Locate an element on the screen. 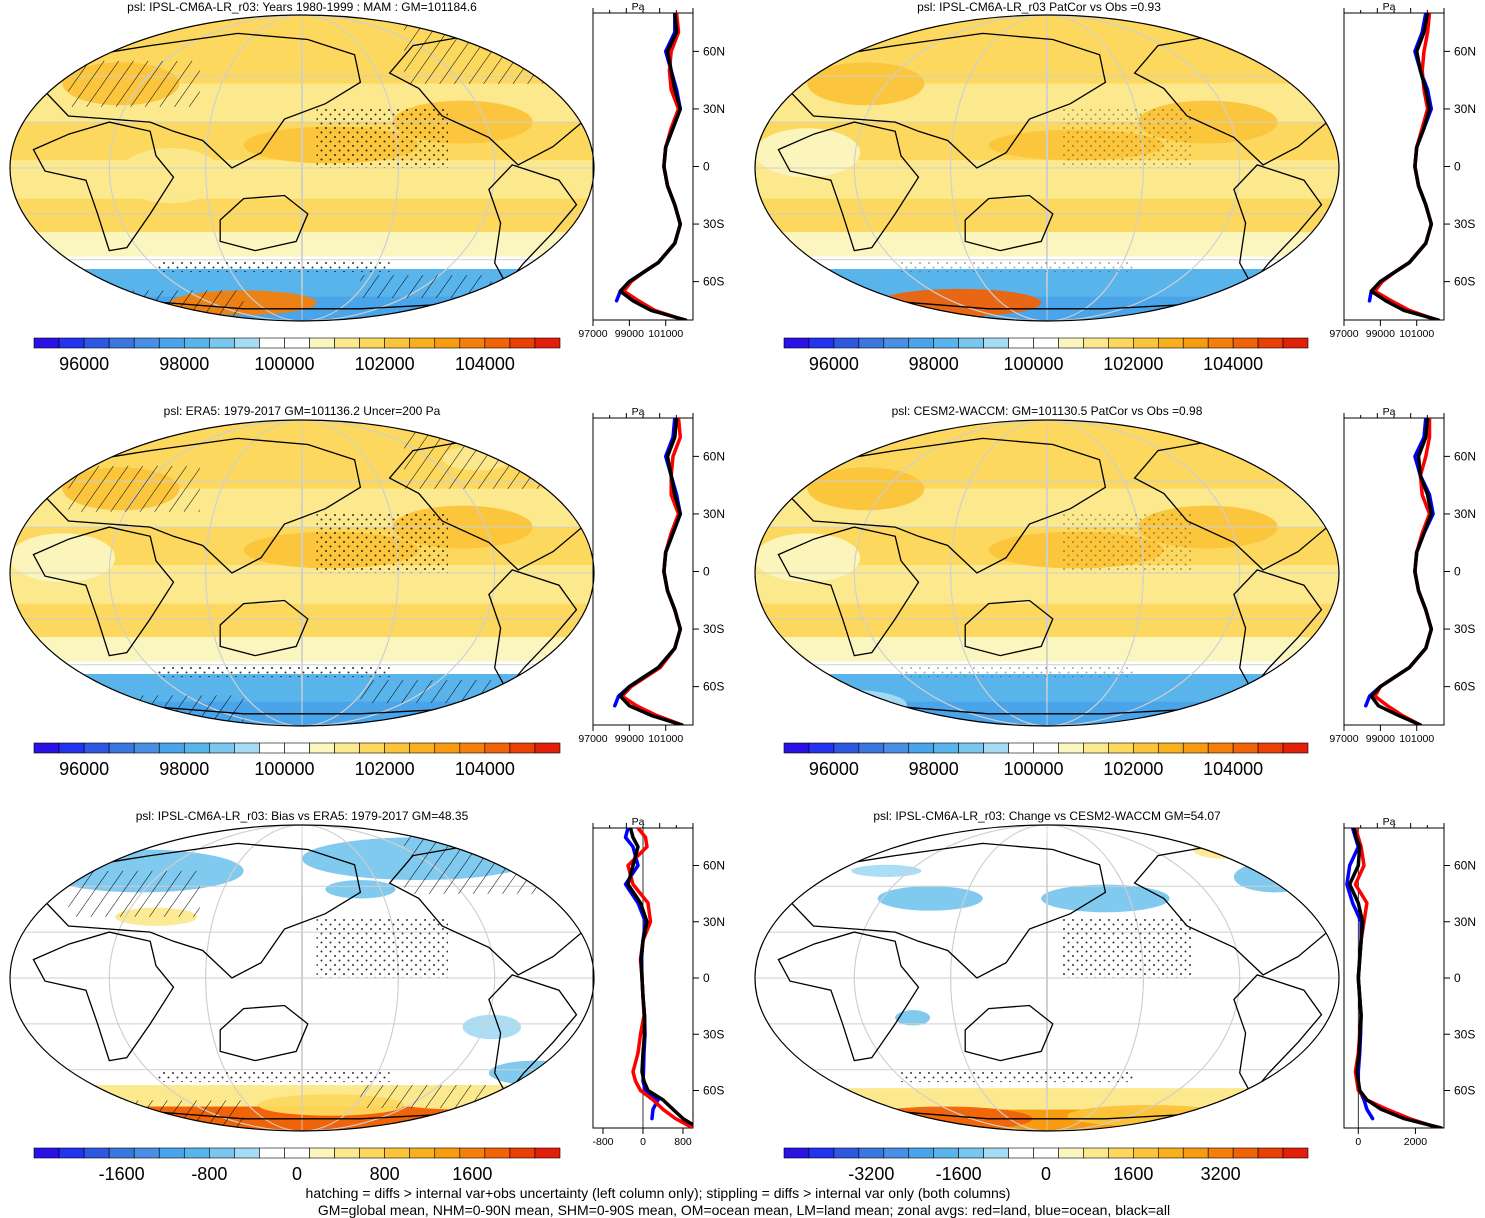  colorbar-tick-label: 98000 is located at coordinates (934, 364).